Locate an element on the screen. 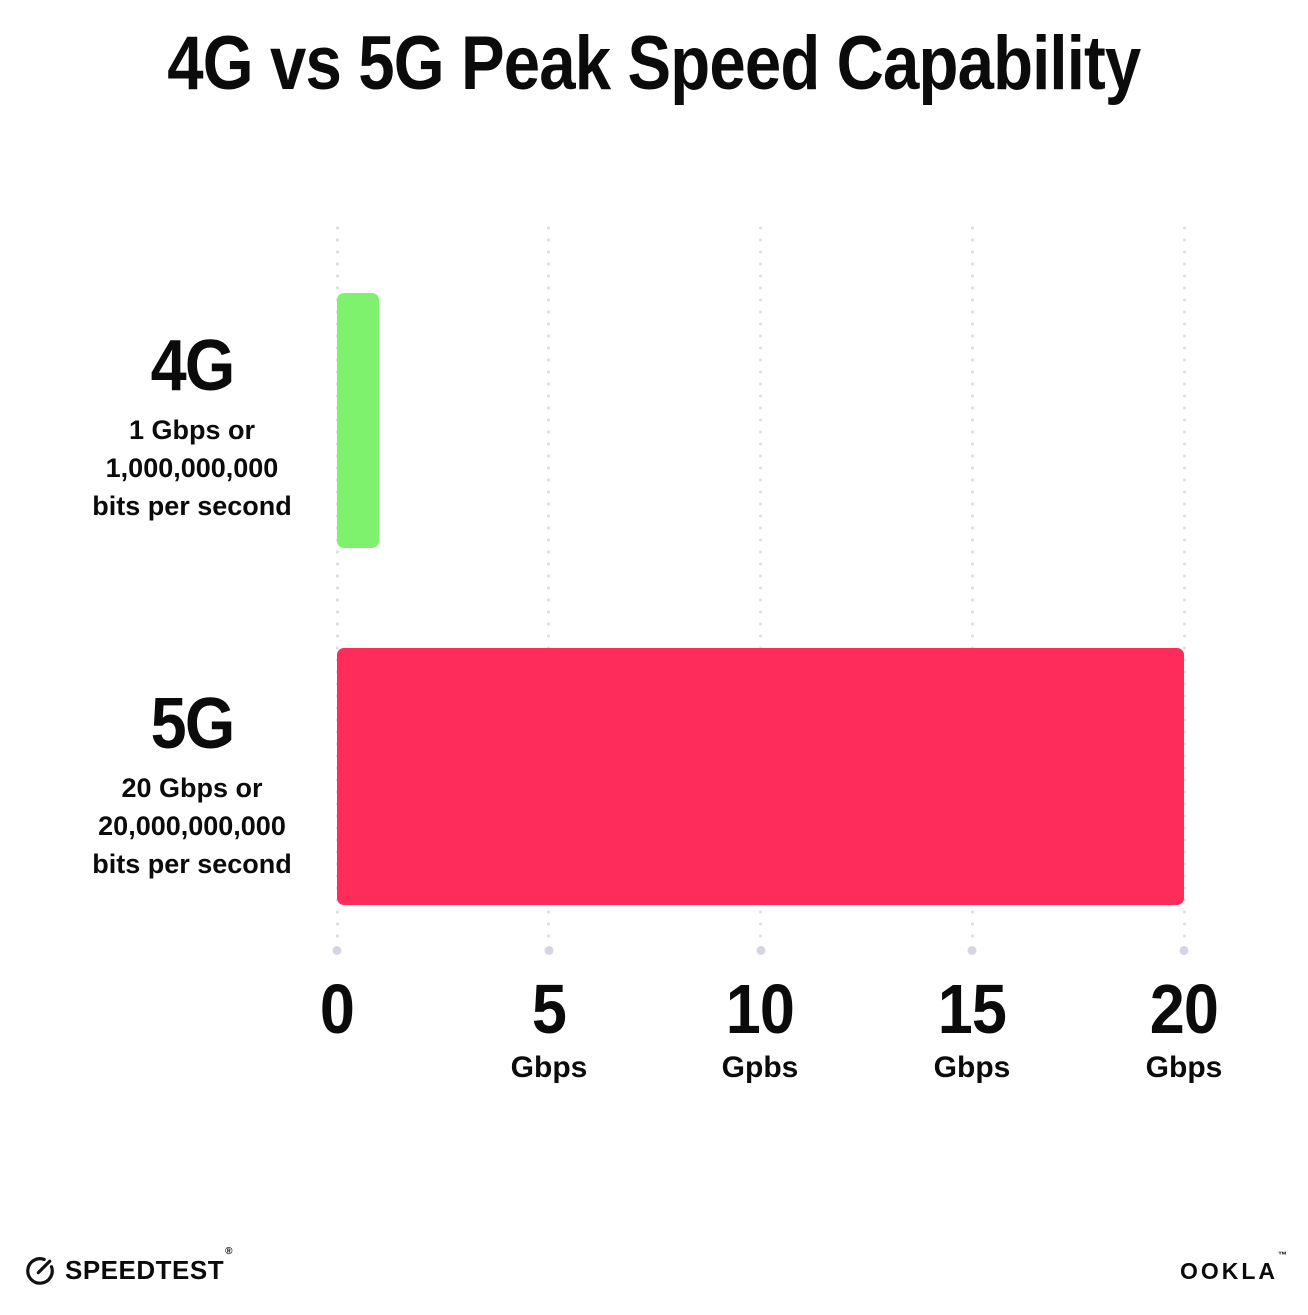  category-desc-4g: 1 Gbps or 1,000,000,000 bits per second is located at coordinates (192, 468).